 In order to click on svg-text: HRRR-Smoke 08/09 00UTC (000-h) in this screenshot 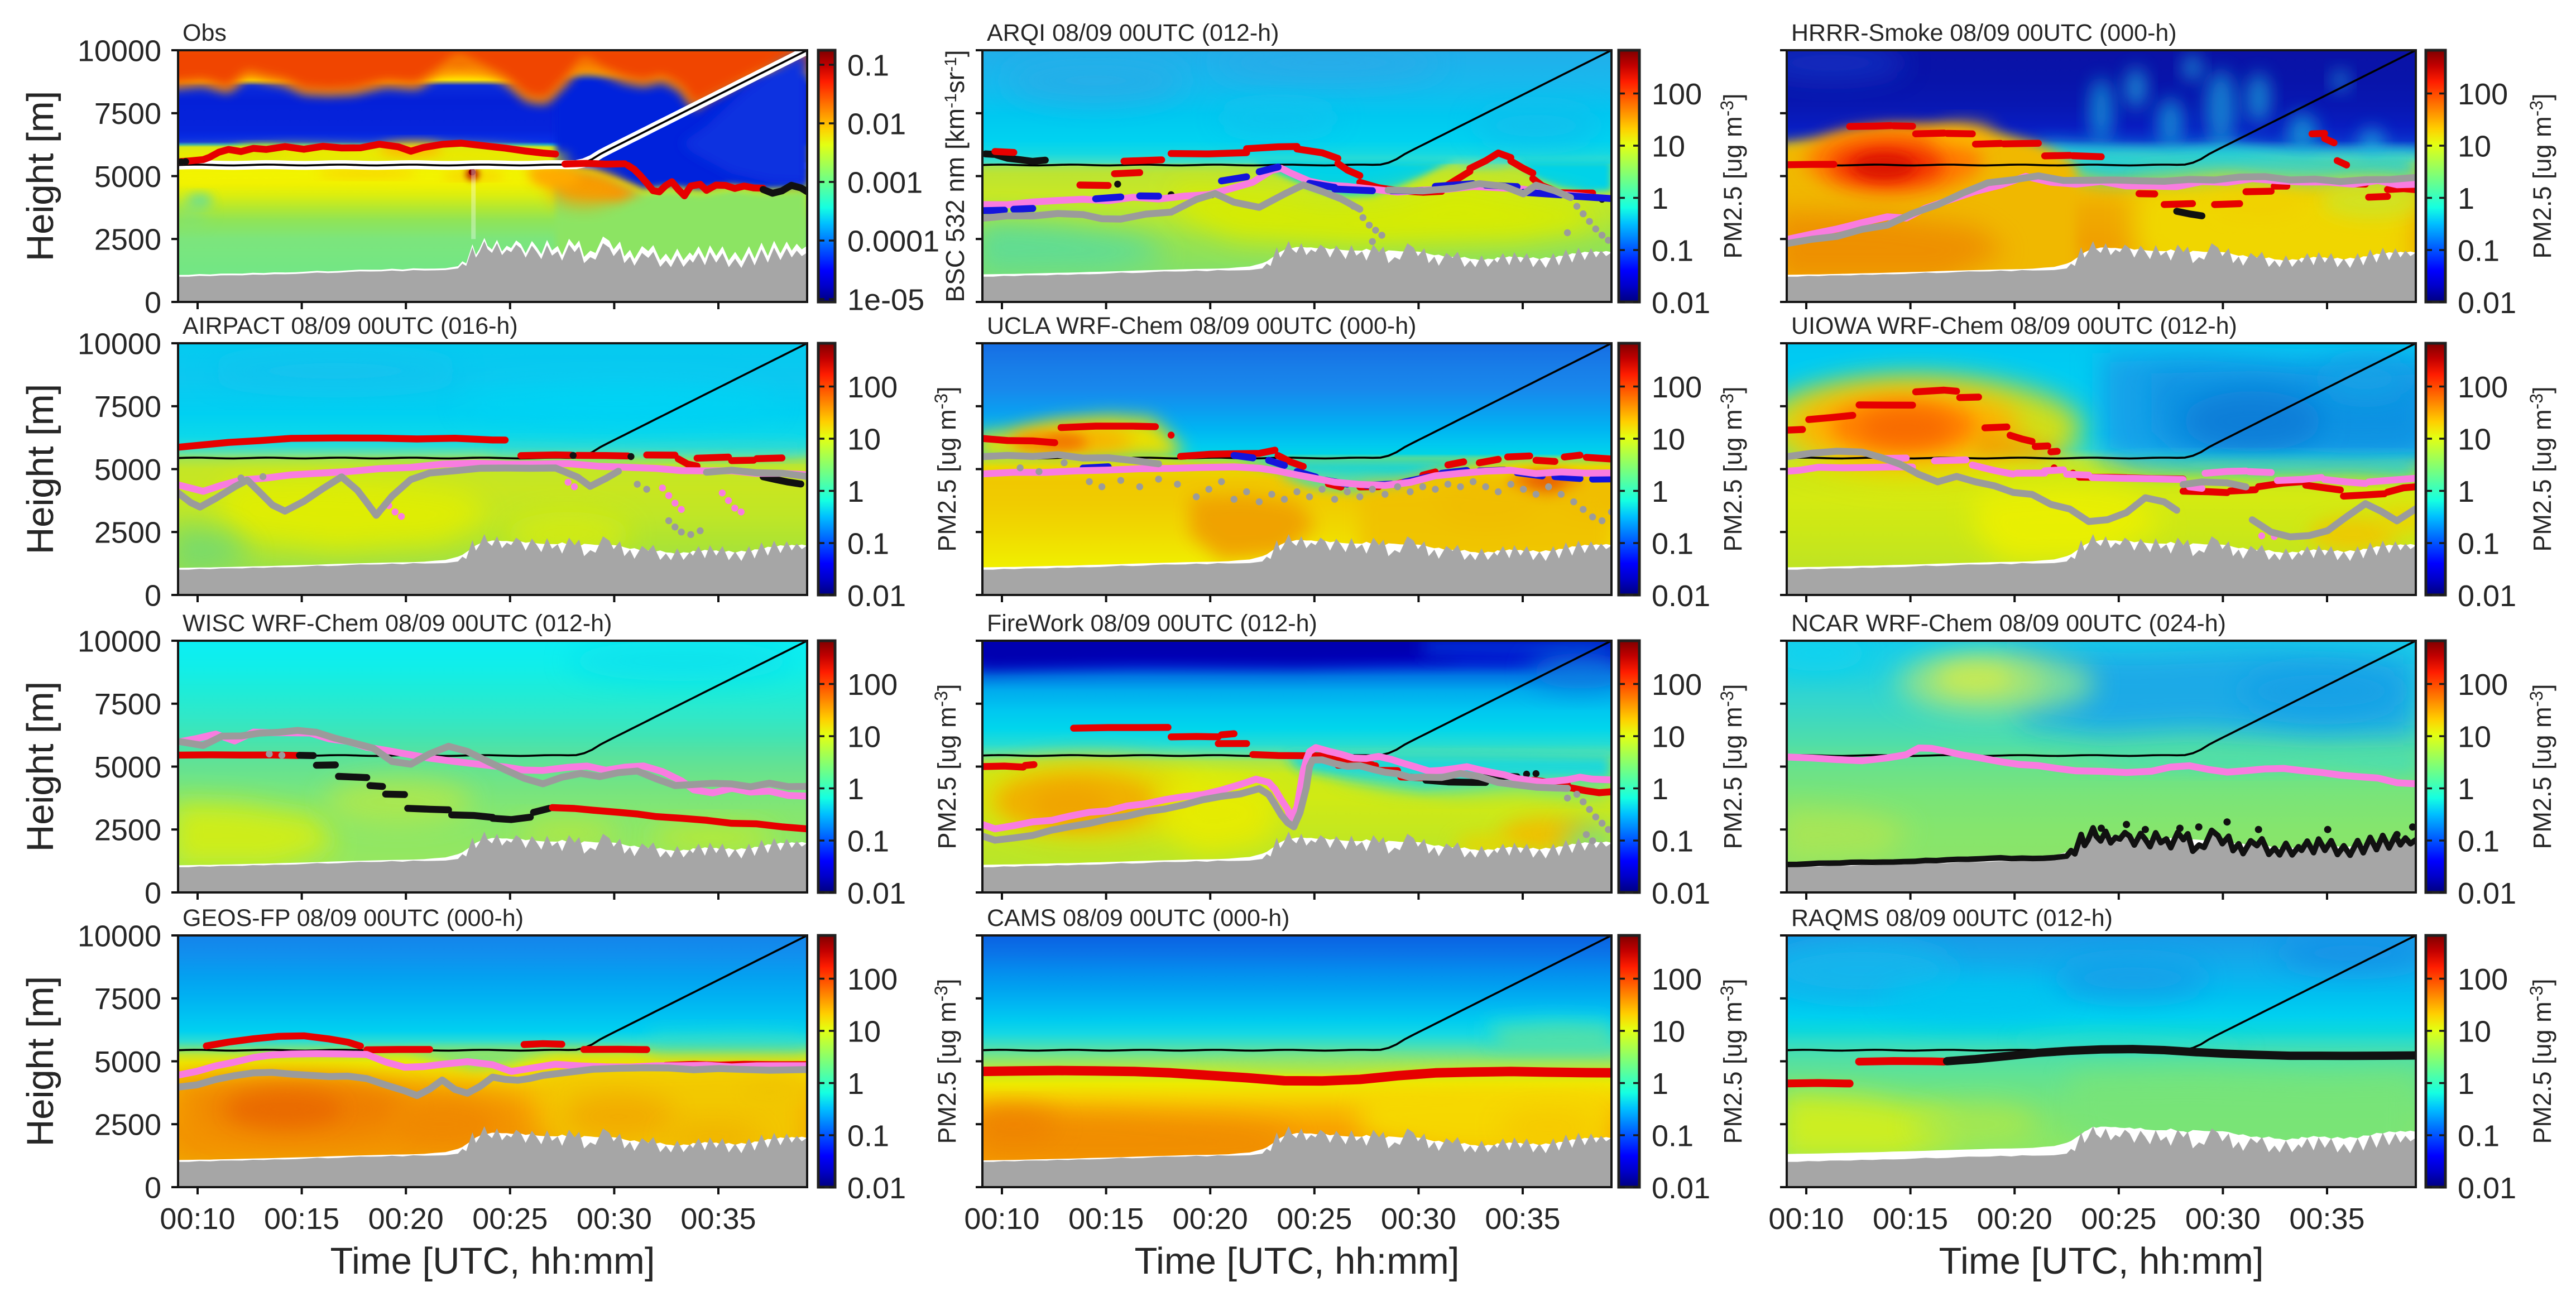, I will do `click(1984, 33)`.